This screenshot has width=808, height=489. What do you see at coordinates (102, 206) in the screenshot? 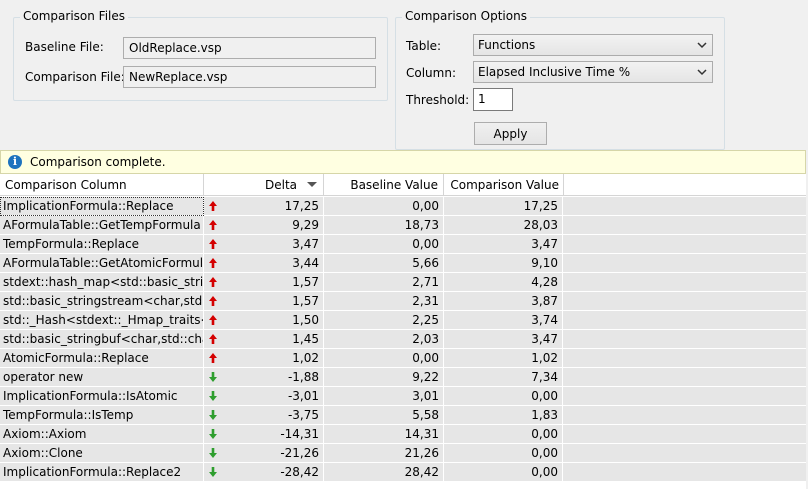
I see `row-name-cell: ImplicationFormula::Replace` at bounding box center [102, 206].